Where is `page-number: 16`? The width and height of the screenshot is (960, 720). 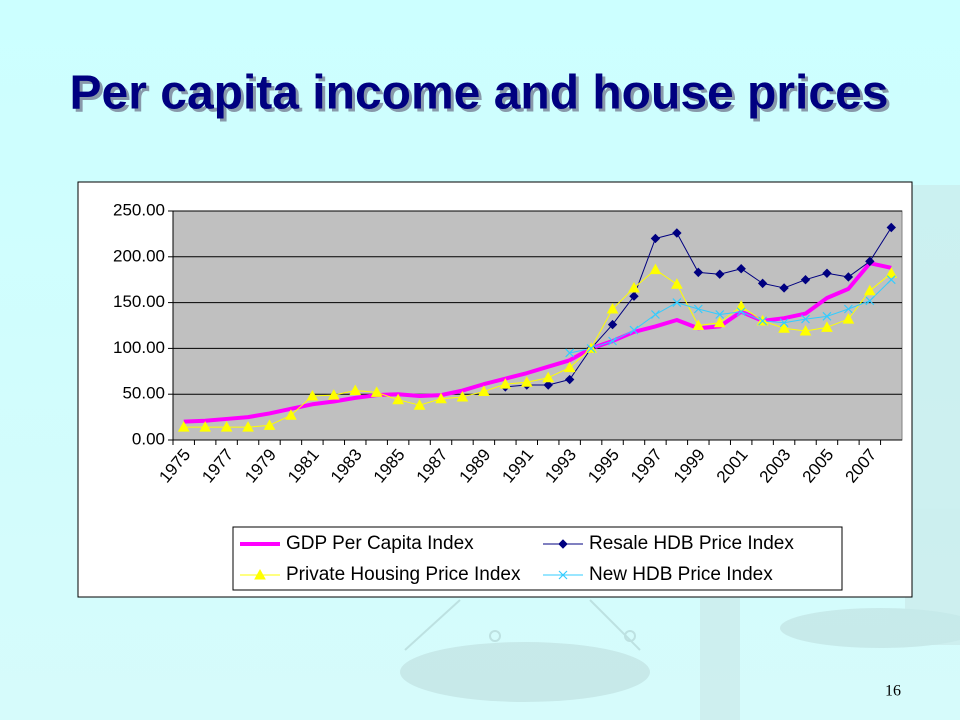
page-number: 16 is located at coordinates (893, 691).